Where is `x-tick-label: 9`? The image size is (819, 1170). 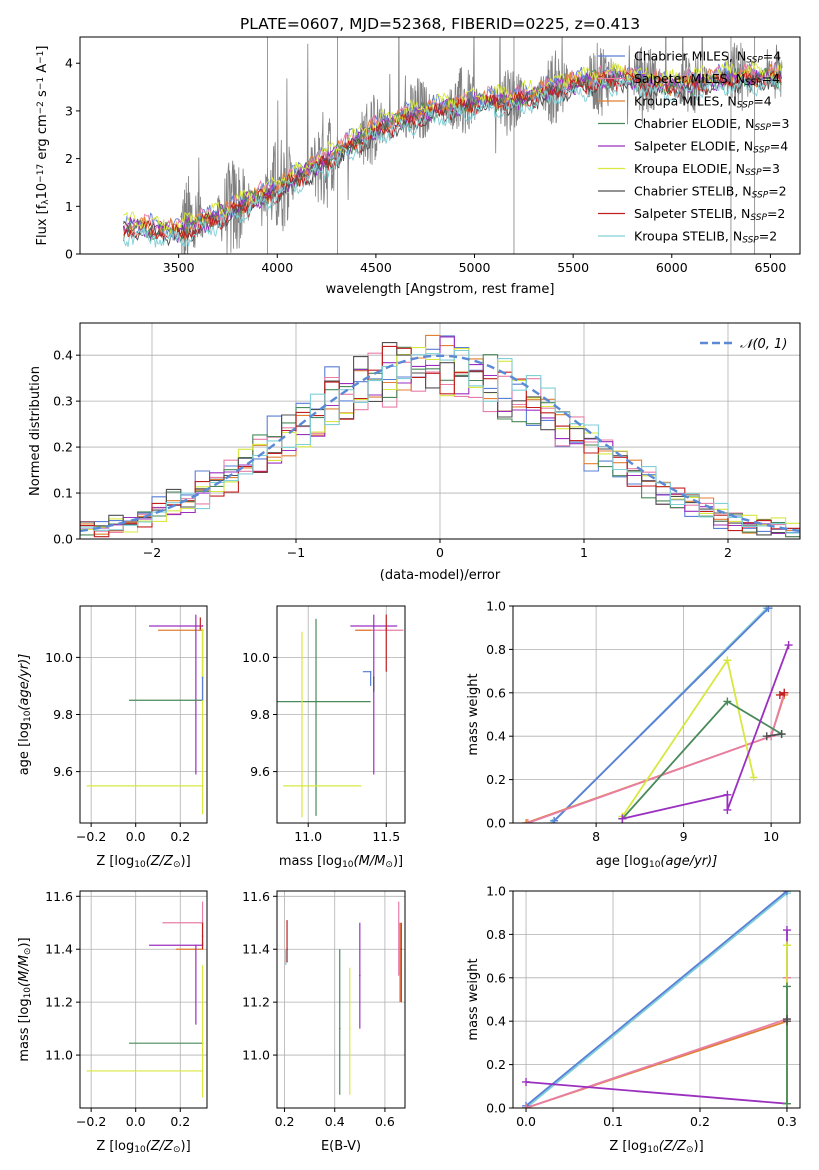
x-tick-label: 9 is located at coordinates (684, 836).